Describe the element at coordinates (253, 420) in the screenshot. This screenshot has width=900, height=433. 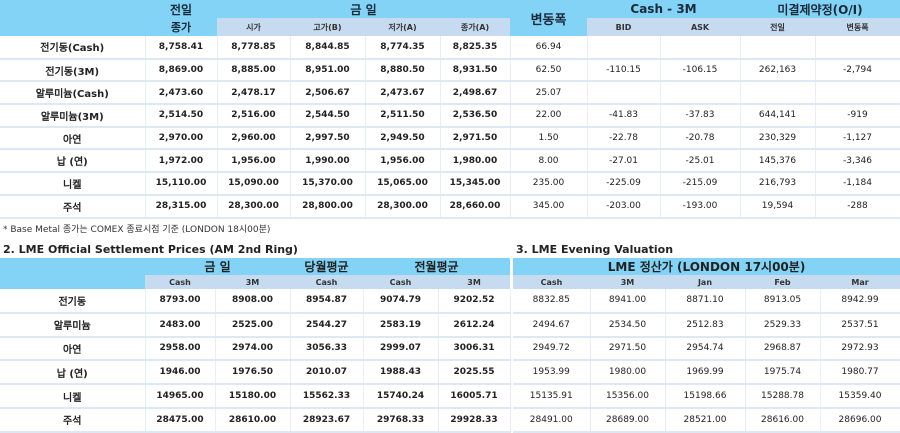
I see `m3-cell: 28610.00` at that location.